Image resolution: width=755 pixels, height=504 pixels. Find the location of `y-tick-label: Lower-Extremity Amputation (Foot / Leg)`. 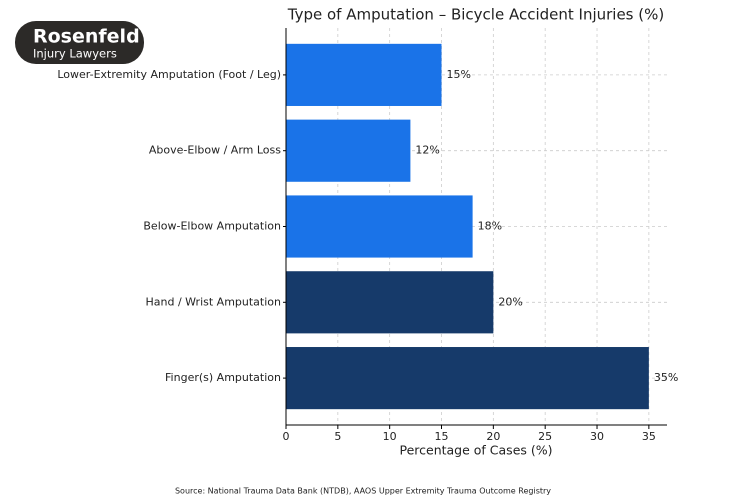

y-tick-label: Lower-Extremity Amputation (Foot / Leg) is located at coordinates (169, 74).